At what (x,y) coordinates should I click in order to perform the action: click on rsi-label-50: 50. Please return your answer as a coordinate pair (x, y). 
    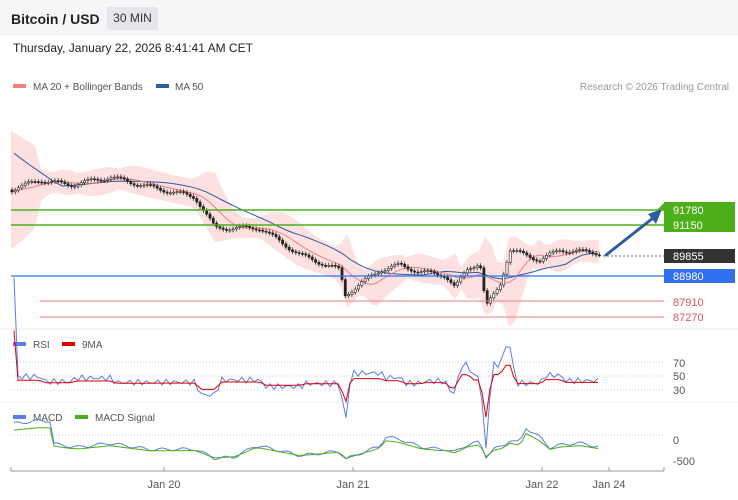
    Looking at the image, I should click on (679, 377).